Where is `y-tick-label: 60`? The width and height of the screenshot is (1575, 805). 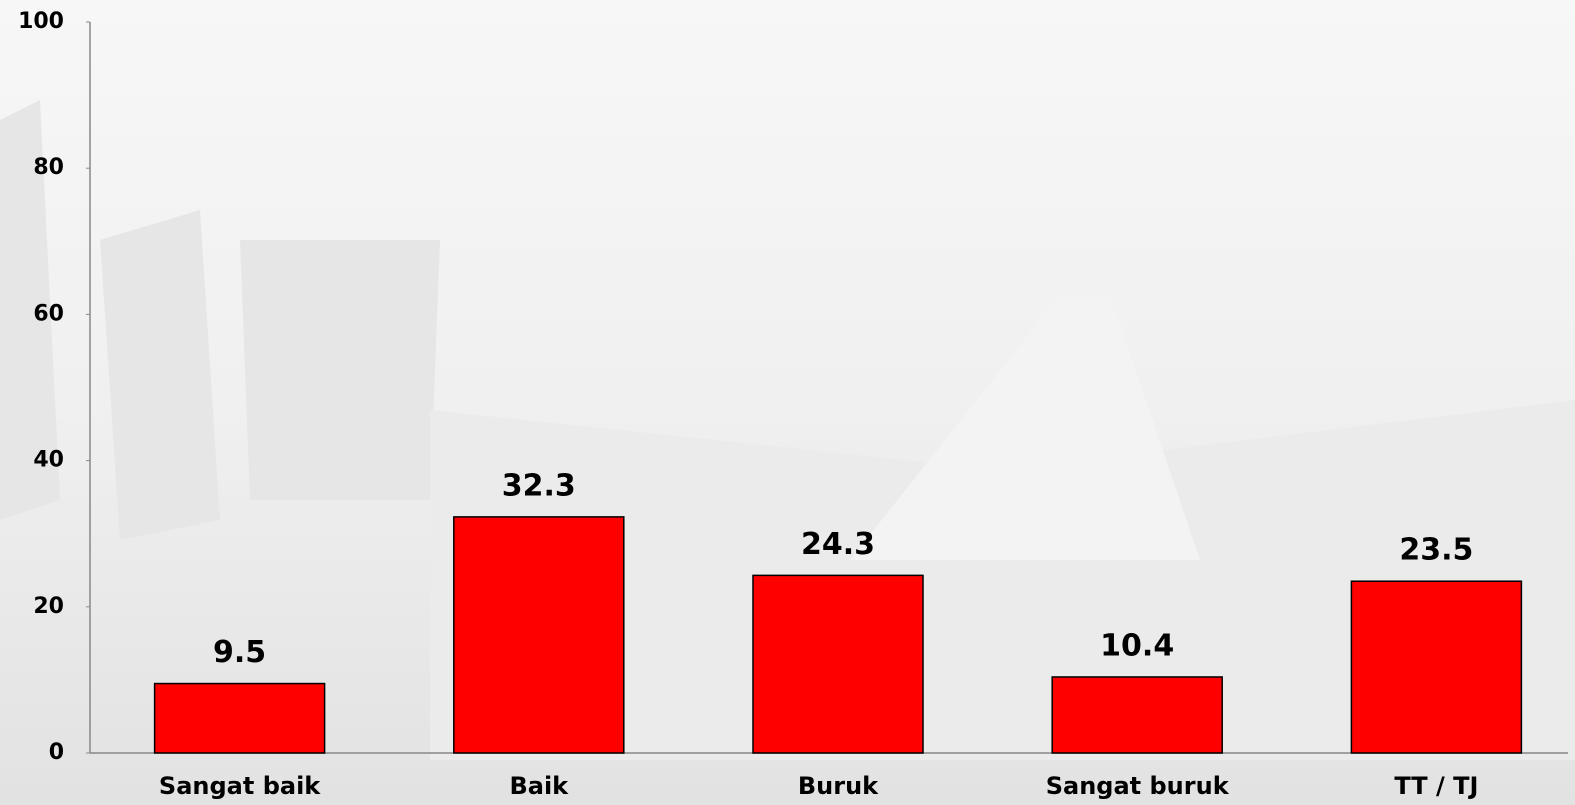
y-tick-label: 60 is located at coordinates (48, 313).